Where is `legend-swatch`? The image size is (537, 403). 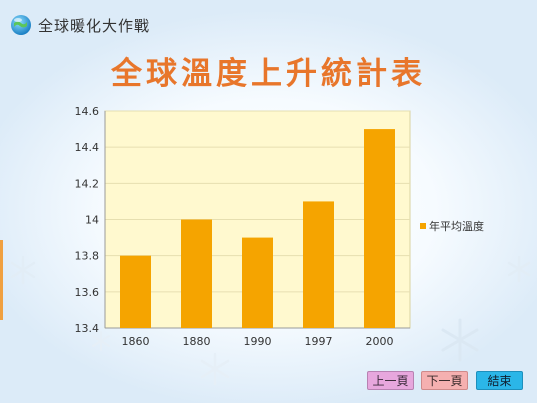
legend-swatch is located at coordinates (423, 226).